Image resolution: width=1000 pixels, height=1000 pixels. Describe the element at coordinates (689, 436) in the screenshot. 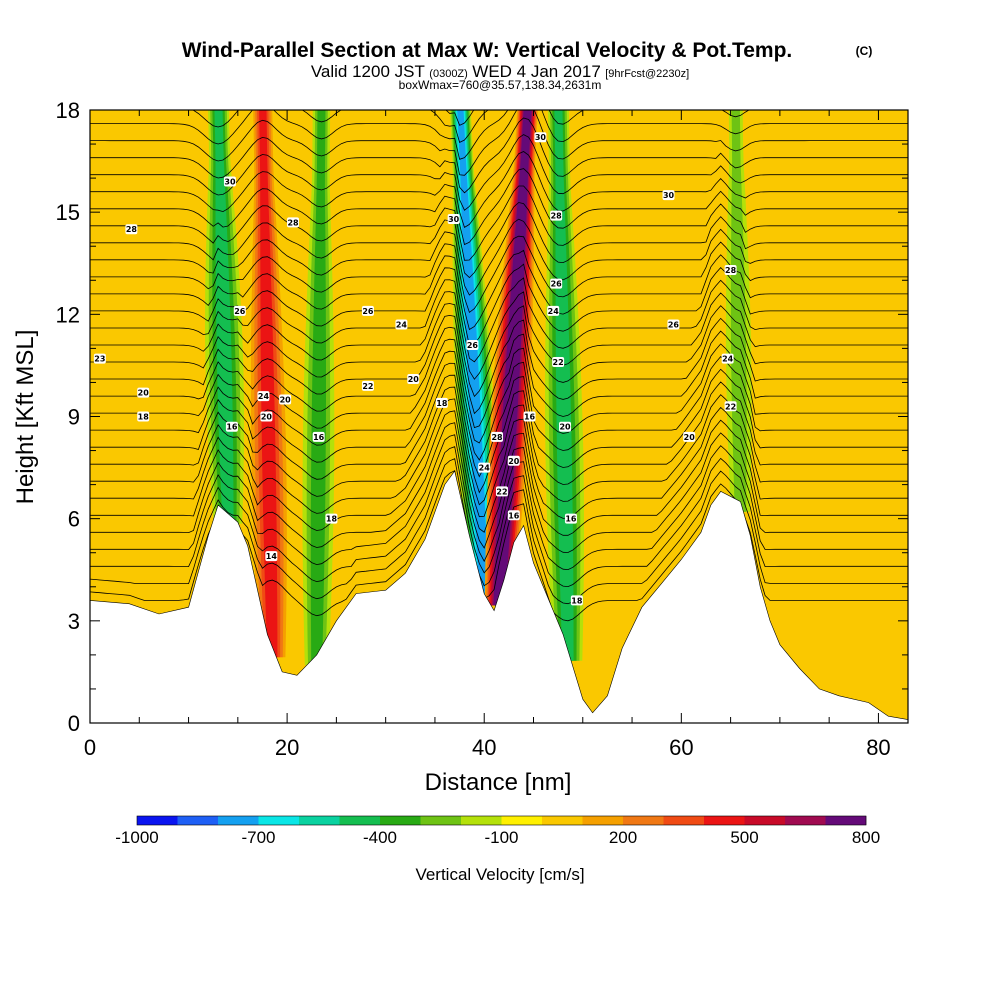

I see `contour-label-40: 20` at that location.